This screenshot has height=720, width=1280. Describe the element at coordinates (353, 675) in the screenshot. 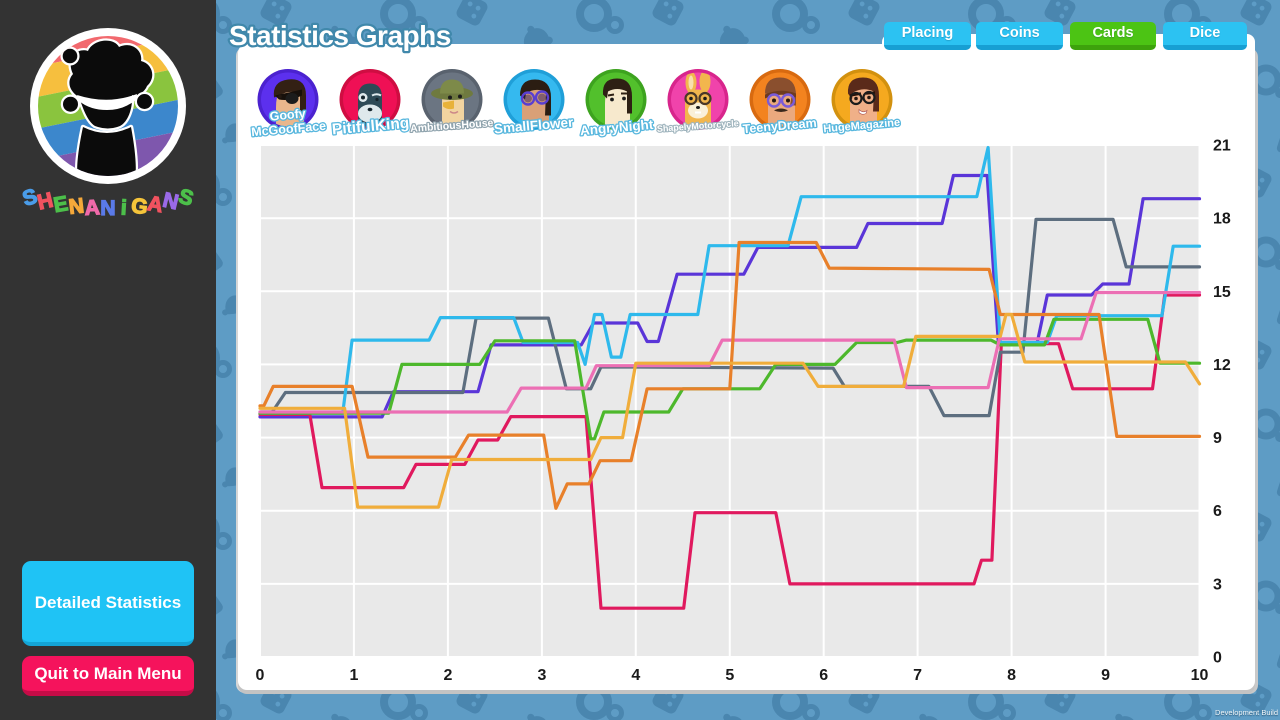

I see `svg-text: 1` at that location.